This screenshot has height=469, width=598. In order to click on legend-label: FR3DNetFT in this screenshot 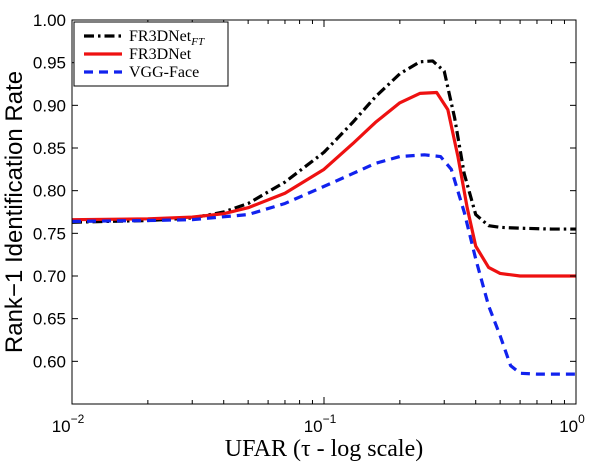, I will do `click(167, 38)`.